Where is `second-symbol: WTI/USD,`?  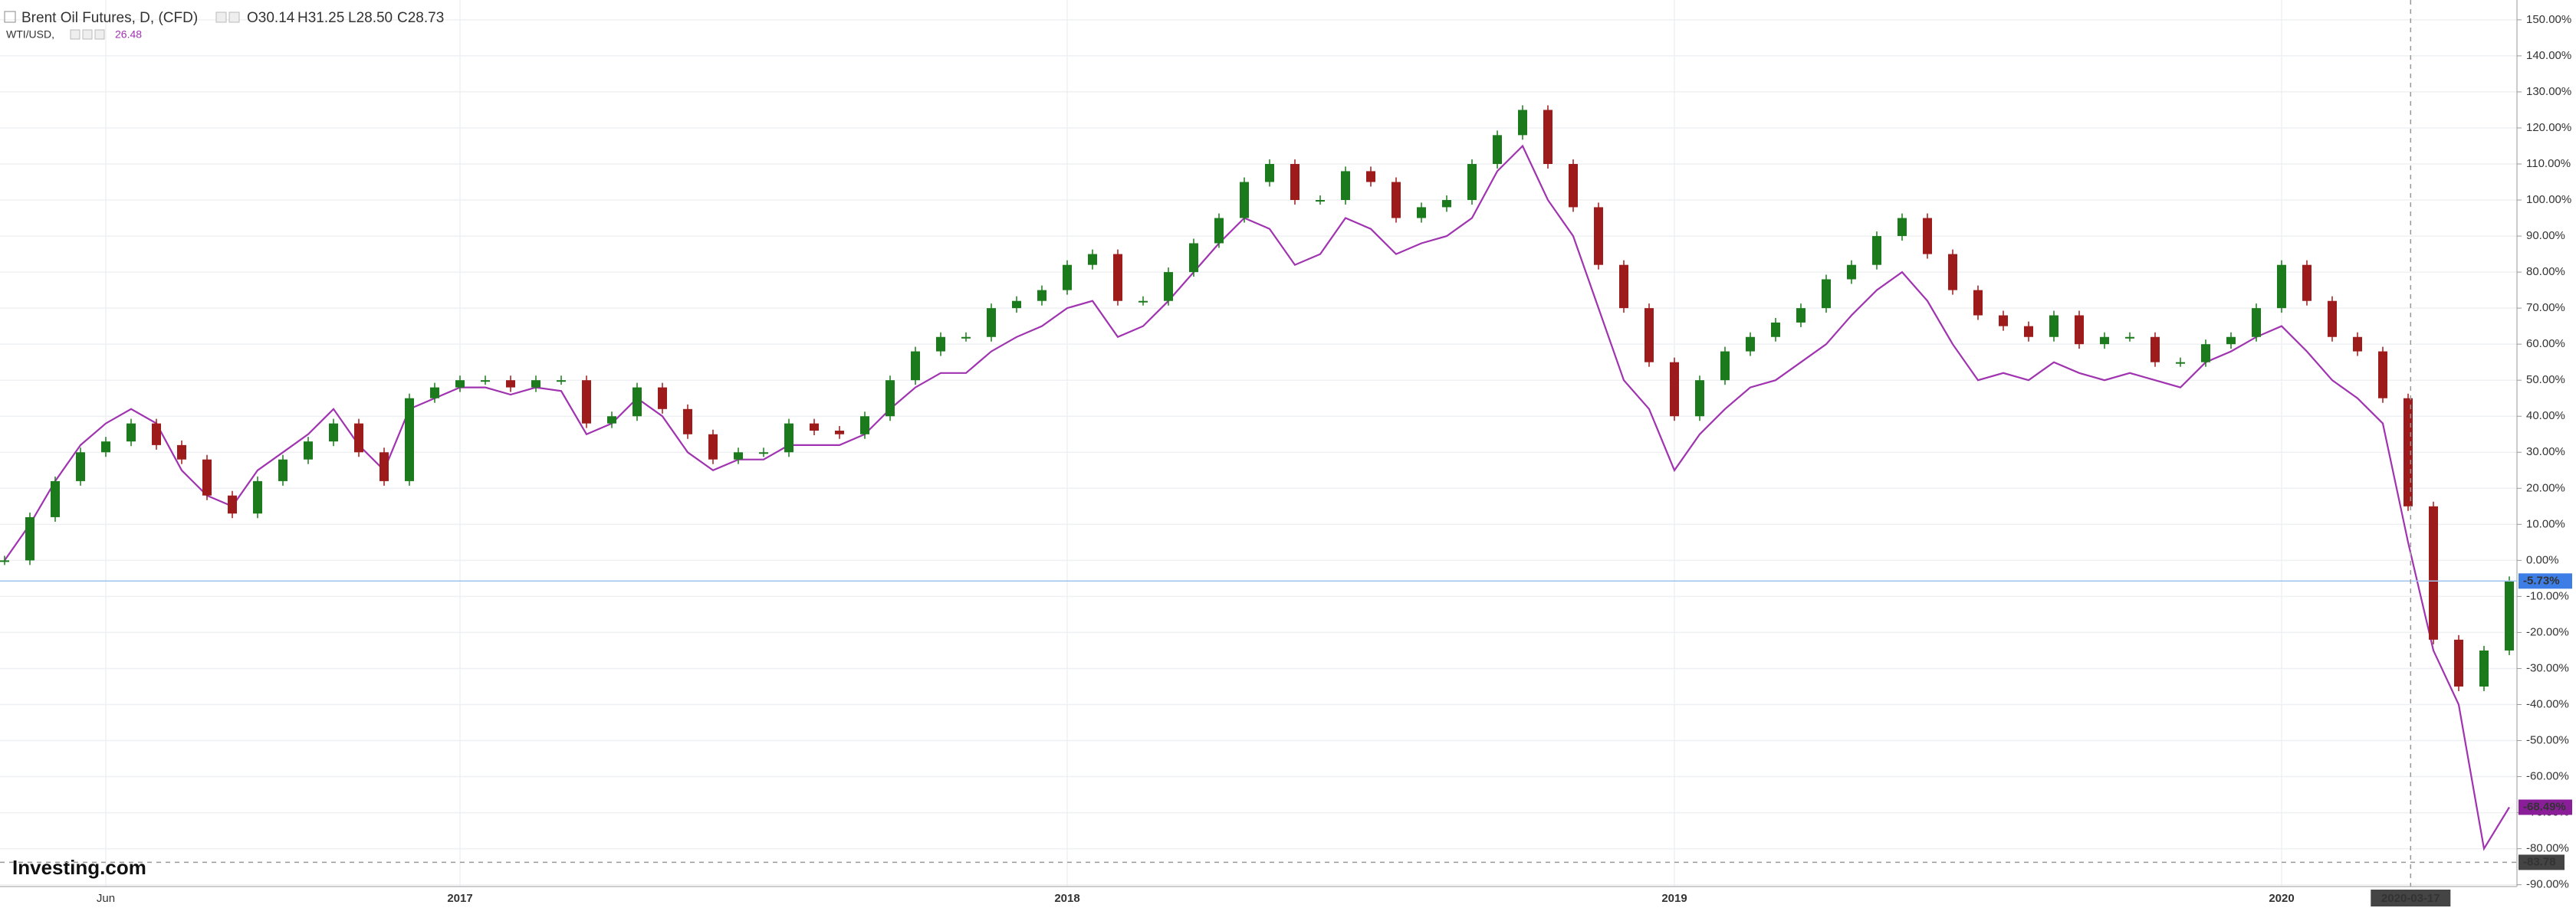
second-symbol: WTI/USD, is located at coordinates (30, 34).